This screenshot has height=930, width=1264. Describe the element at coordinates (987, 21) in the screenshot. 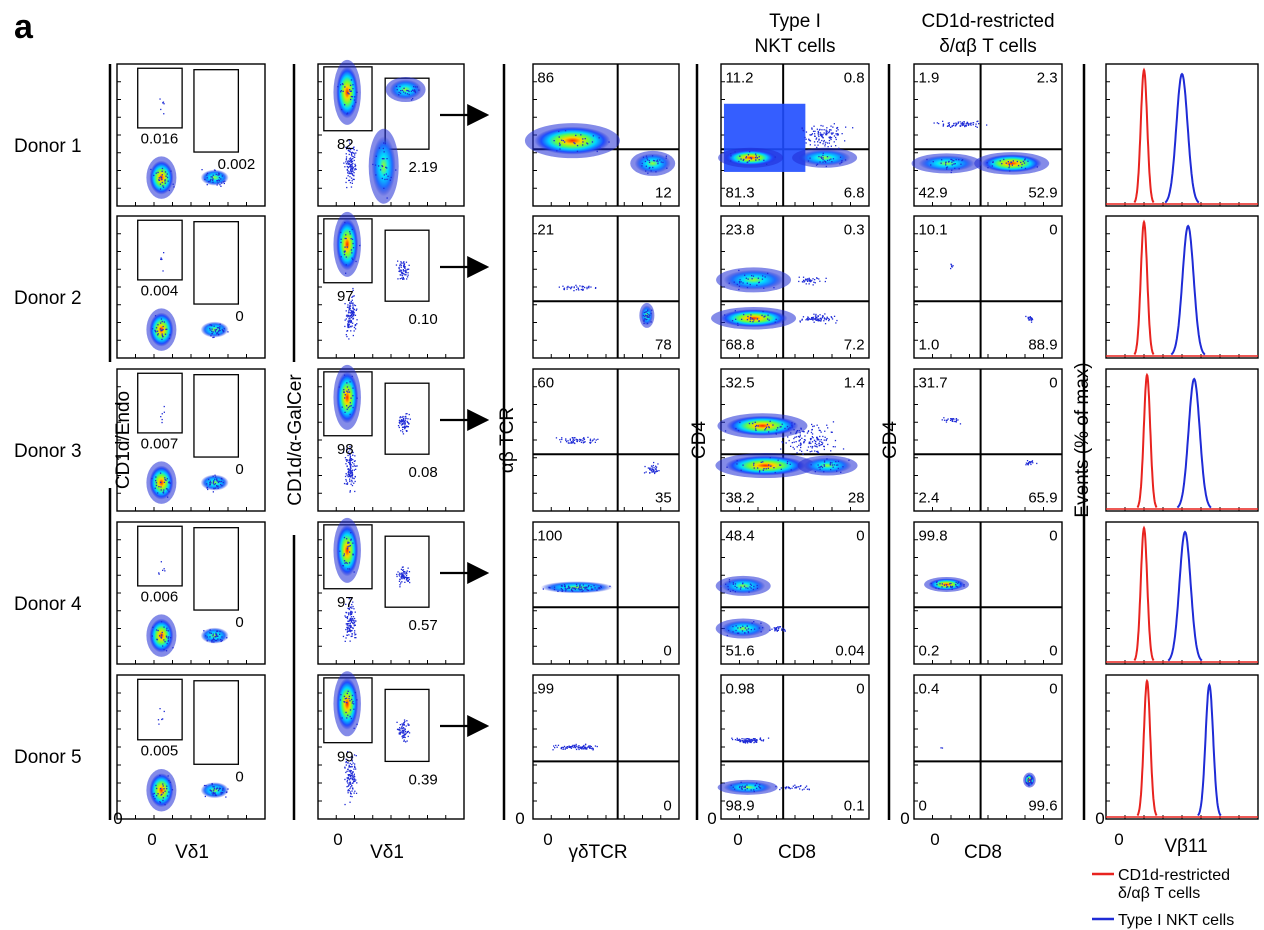

I see `title-cd1d-line1: CD1d-restricted` at that location.